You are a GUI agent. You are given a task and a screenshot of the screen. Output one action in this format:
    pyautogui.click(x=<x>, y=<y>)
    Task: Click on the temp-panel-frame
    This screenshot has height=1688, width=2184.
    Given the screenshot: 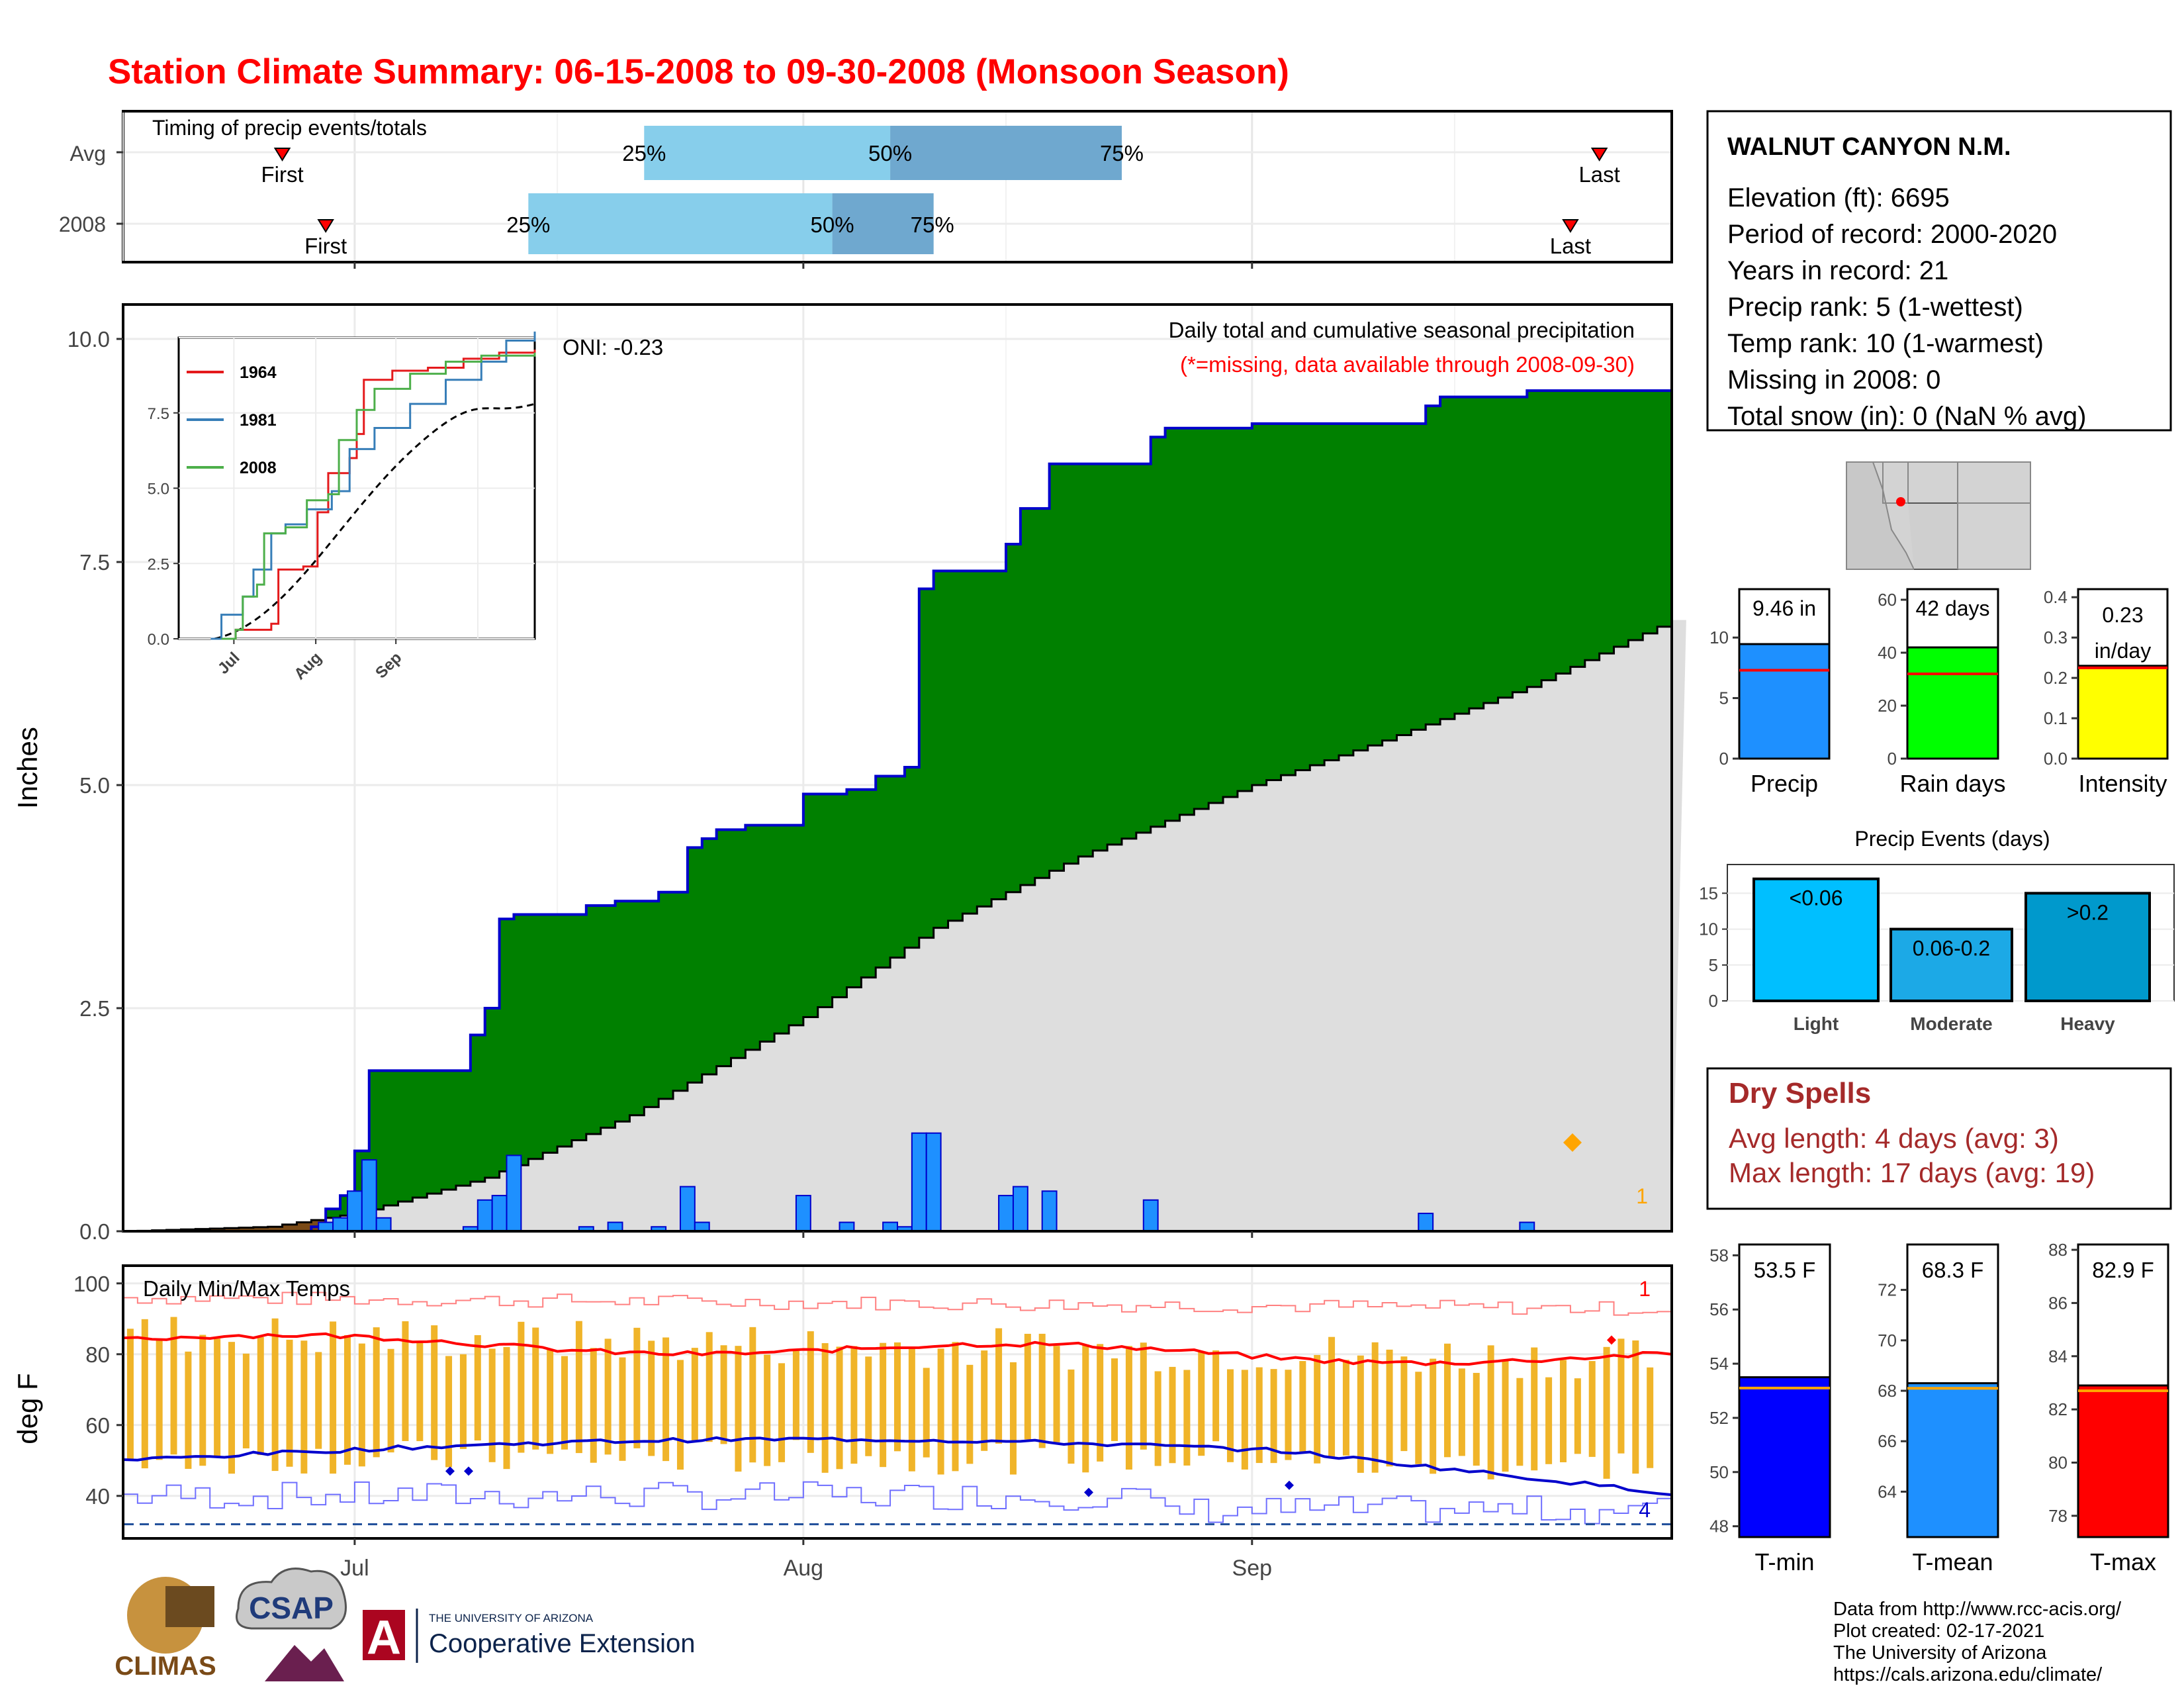 What is the action you would take?
    pyautogui.click(x=897, y=1402)
    